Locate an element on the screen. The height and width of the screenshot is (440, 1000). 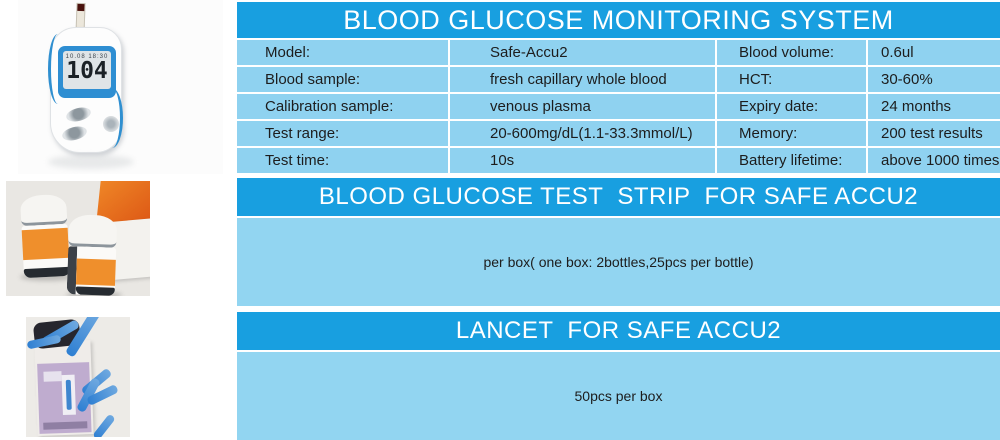
meter-lcd-display: 10.08 18:30 104 is located at coordinates (87, 70).